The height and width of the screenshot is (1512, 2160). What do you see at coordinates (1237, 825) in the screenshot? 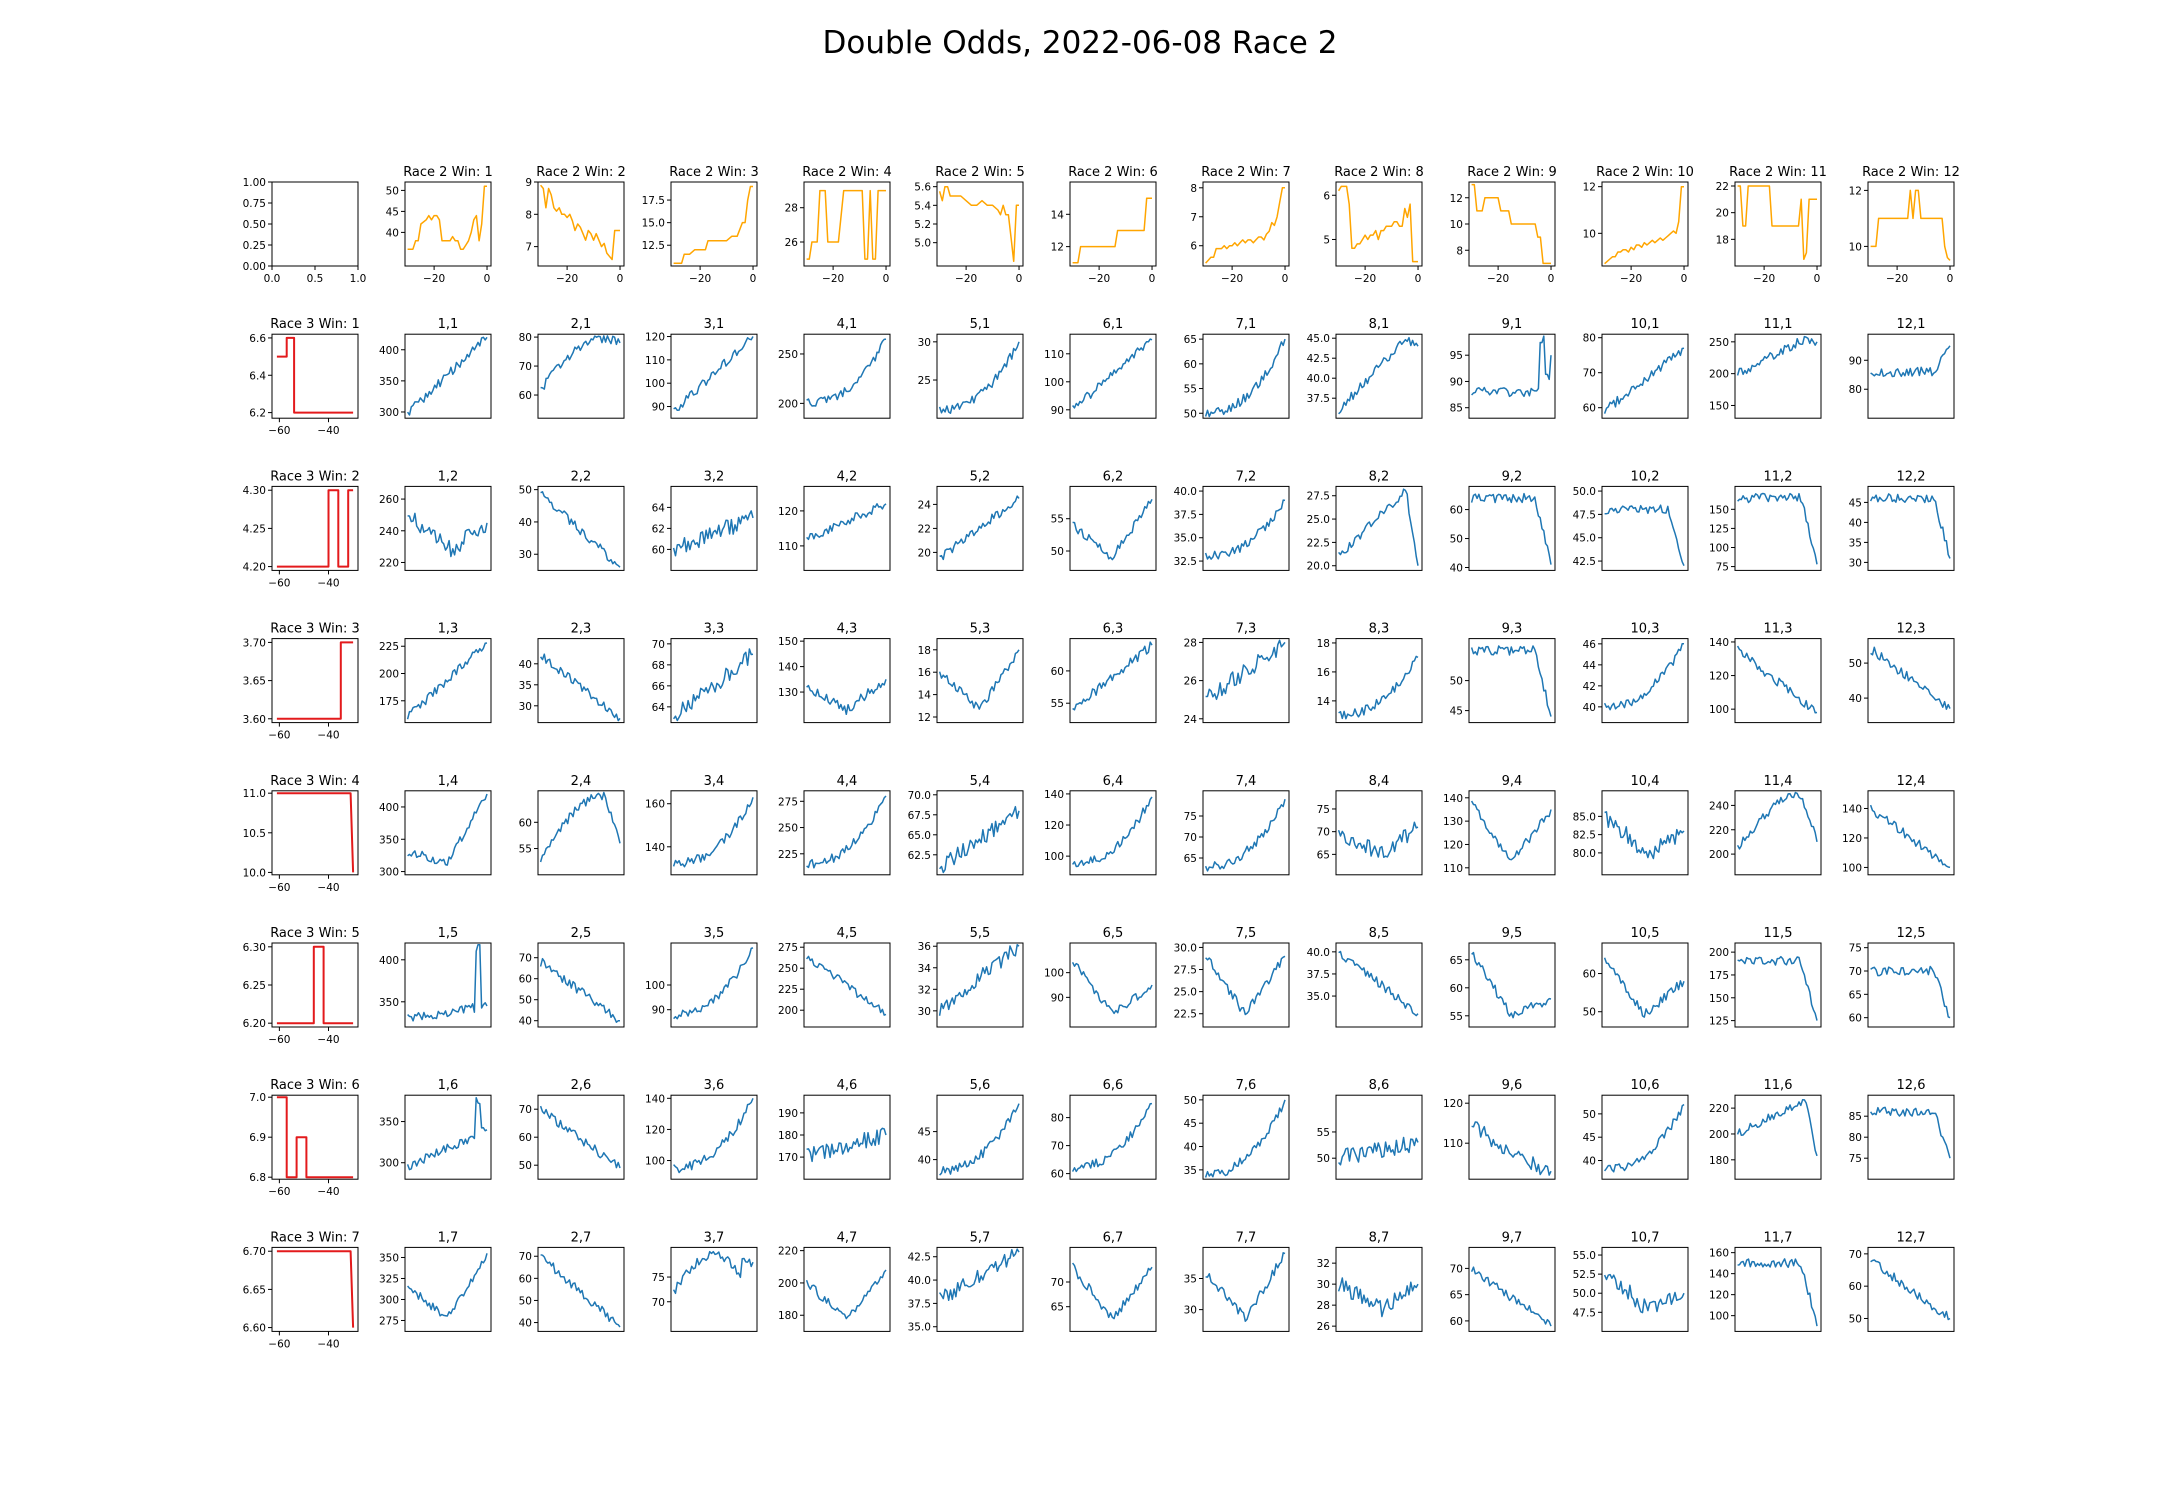
I see `panel-4-7: 7,4 65 70 75` at bounding box center [1237, 825].